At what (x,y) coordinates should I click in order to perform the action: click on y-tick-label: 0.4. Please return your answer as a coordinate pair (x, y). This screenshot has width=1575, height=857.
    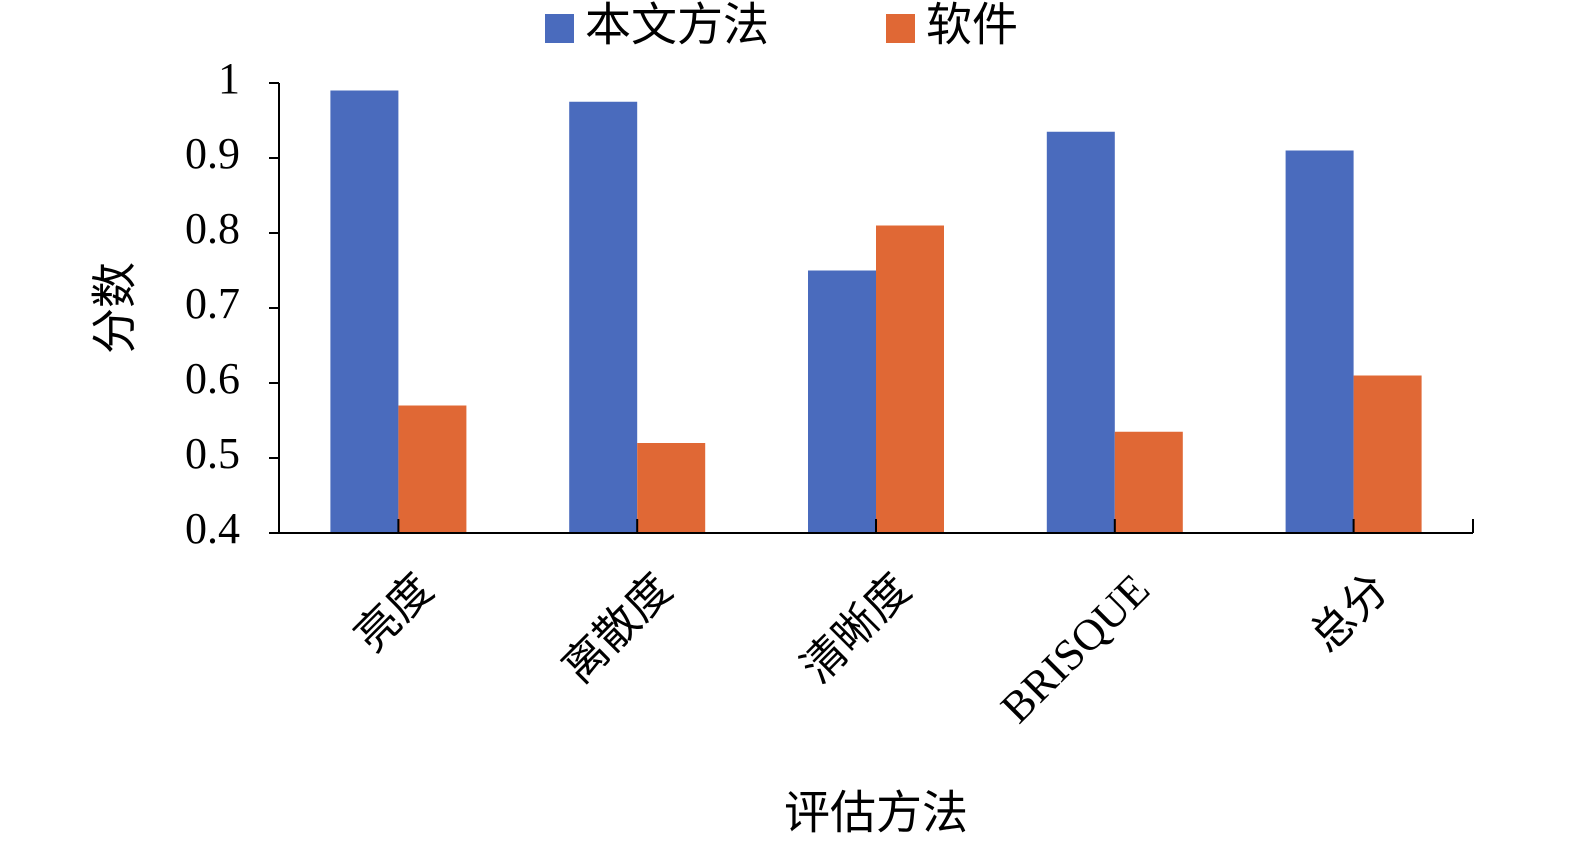
    Looking at the image, I should click on (212, 528).